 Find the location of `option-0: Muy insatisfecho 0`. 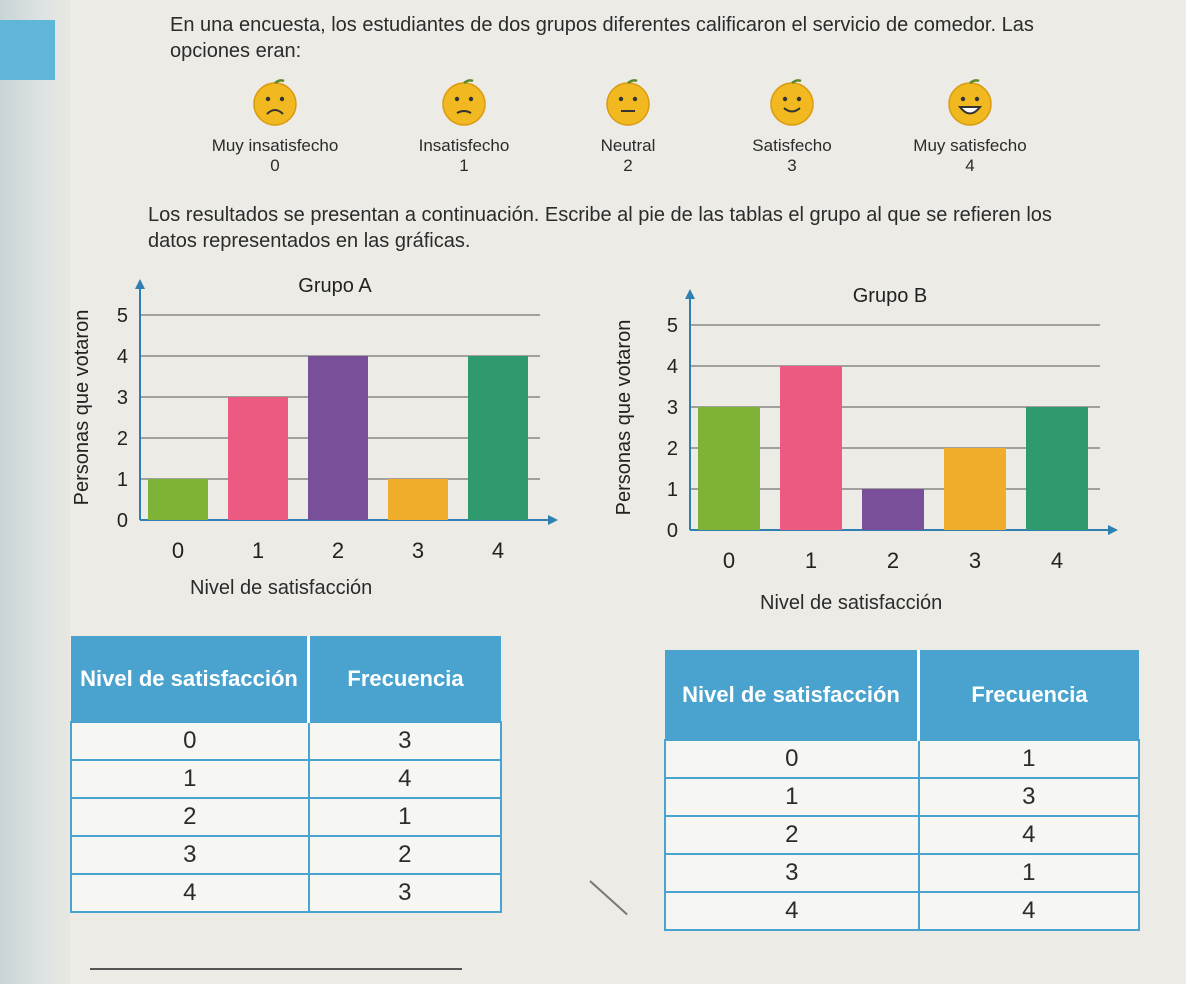

option-0: Muy insatisfecho 0 is located at coordinates (275, 127).